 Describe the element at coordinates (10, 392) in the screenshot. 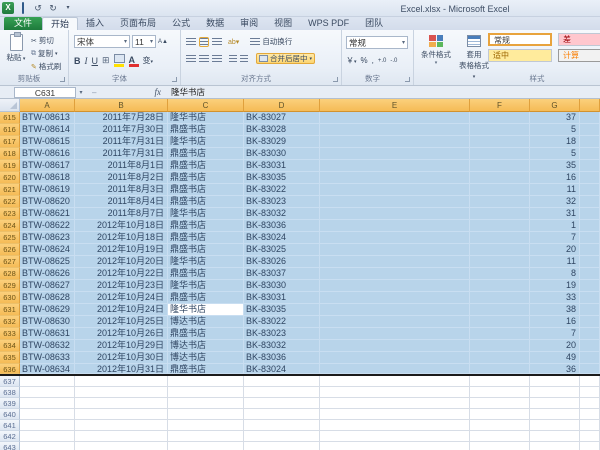

I see `row-header-638: 638` at that location.